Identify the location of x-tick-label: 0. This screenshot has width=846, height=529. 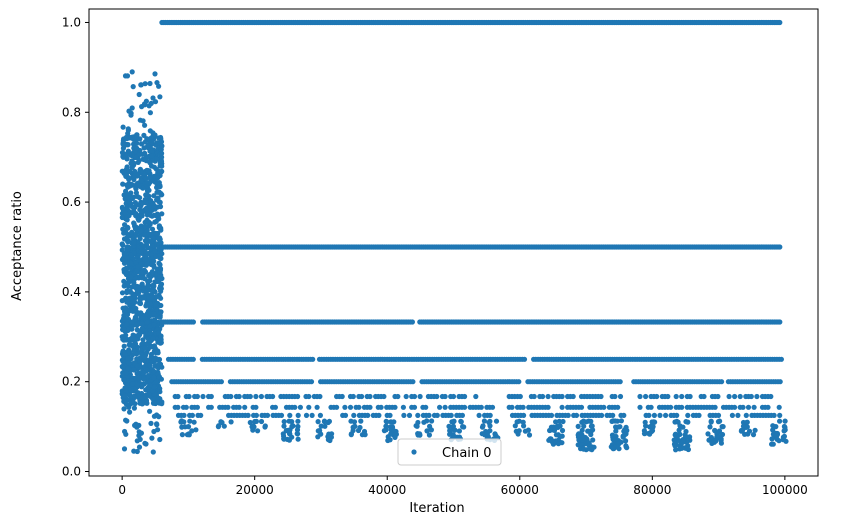
(122, 490).